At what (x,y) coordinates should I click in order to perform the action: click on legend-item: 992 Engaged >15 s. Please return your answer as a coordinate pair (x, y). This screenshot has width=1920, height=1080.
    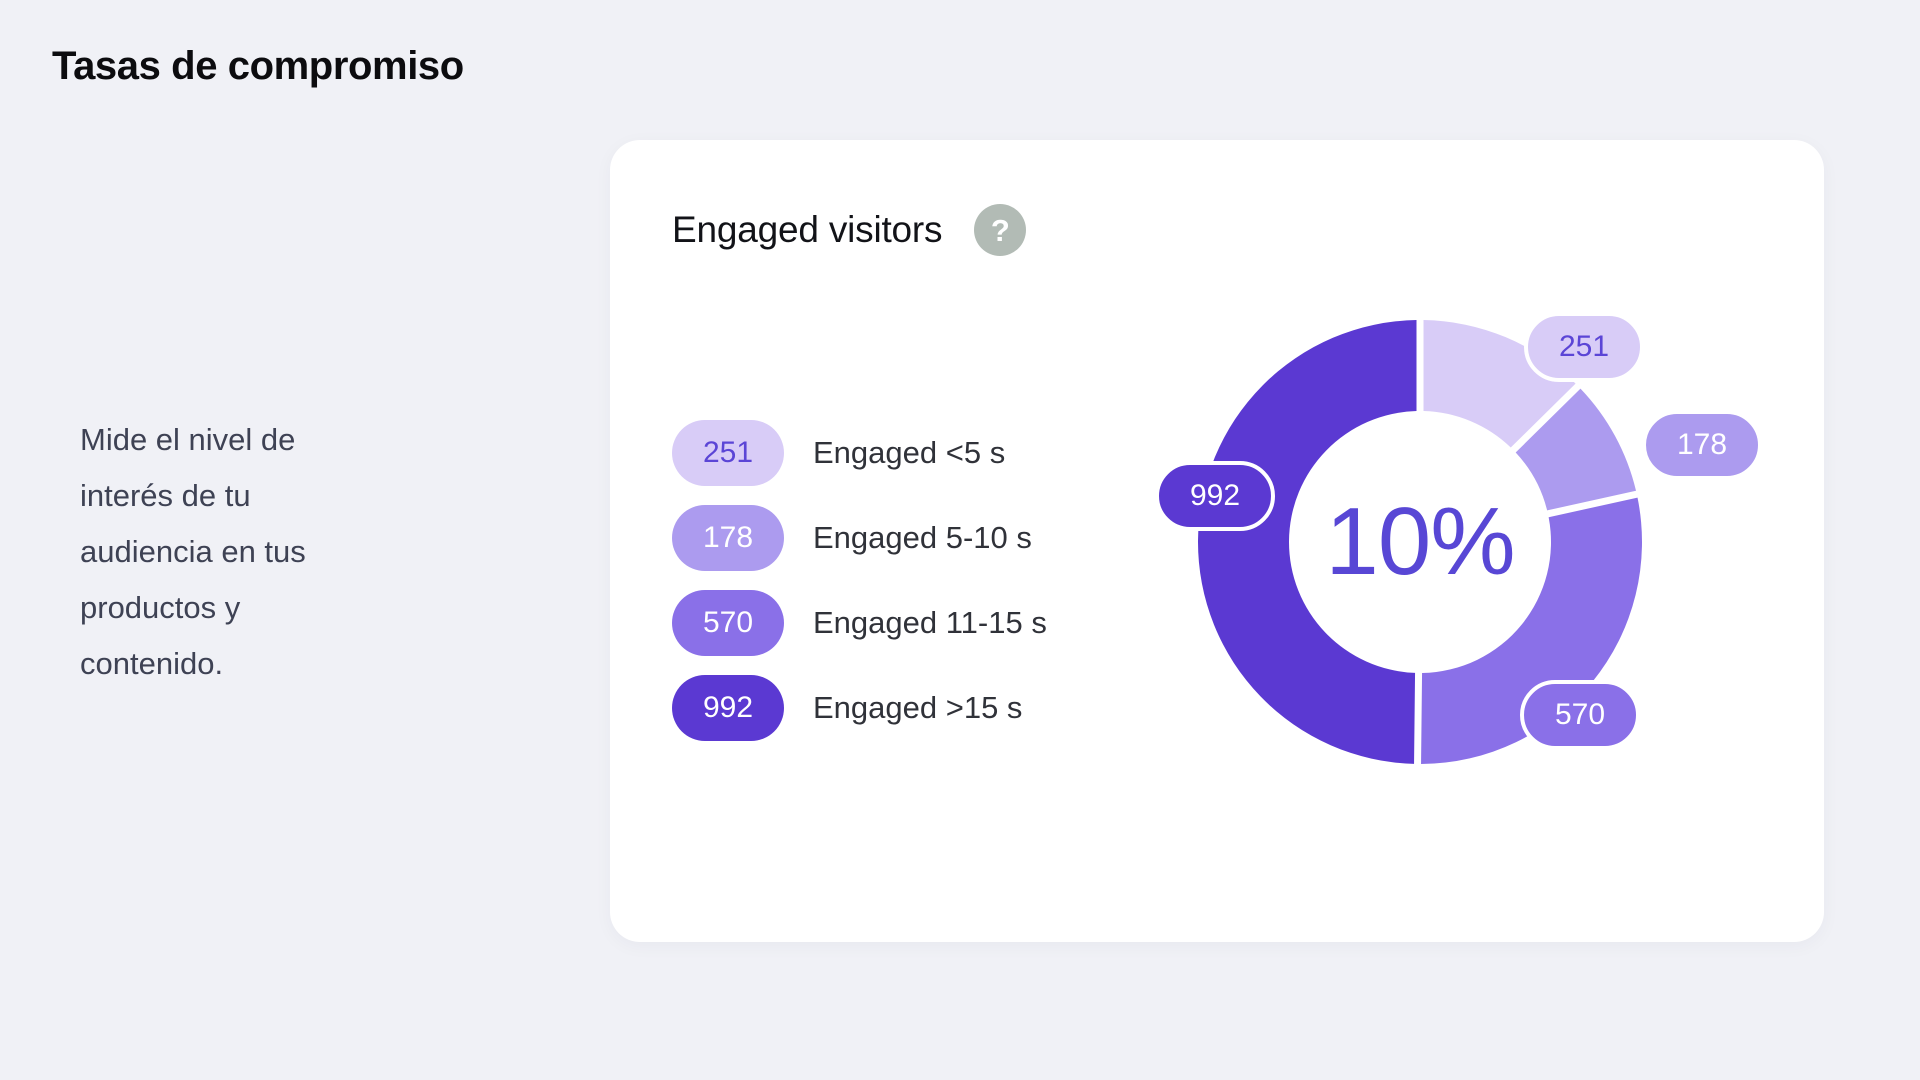
    Looking at the image, I should click on (859, 708).